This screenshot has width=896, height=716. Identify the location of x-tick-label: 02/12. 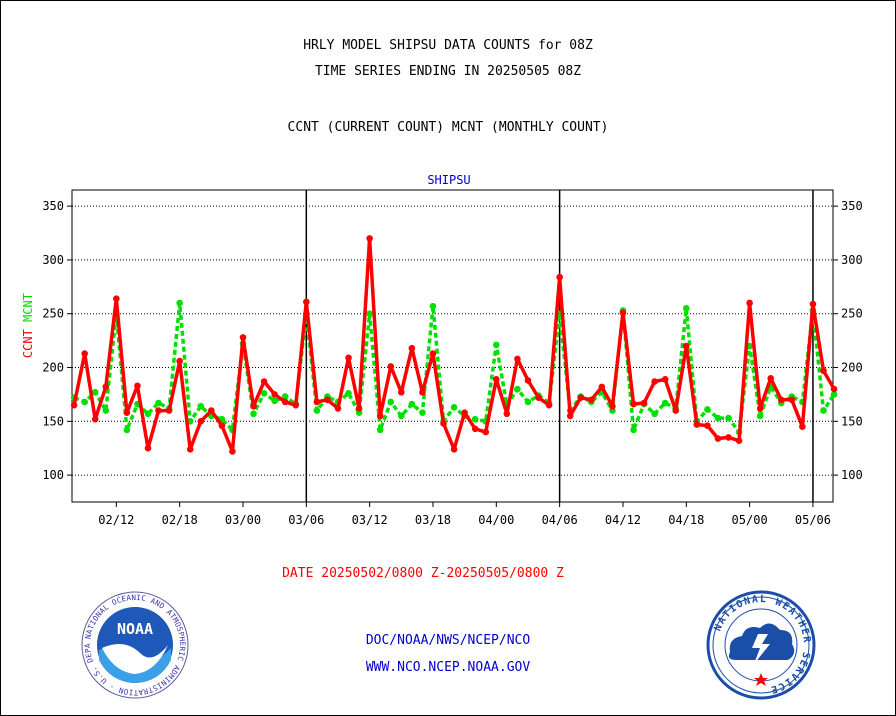
(116, 520).